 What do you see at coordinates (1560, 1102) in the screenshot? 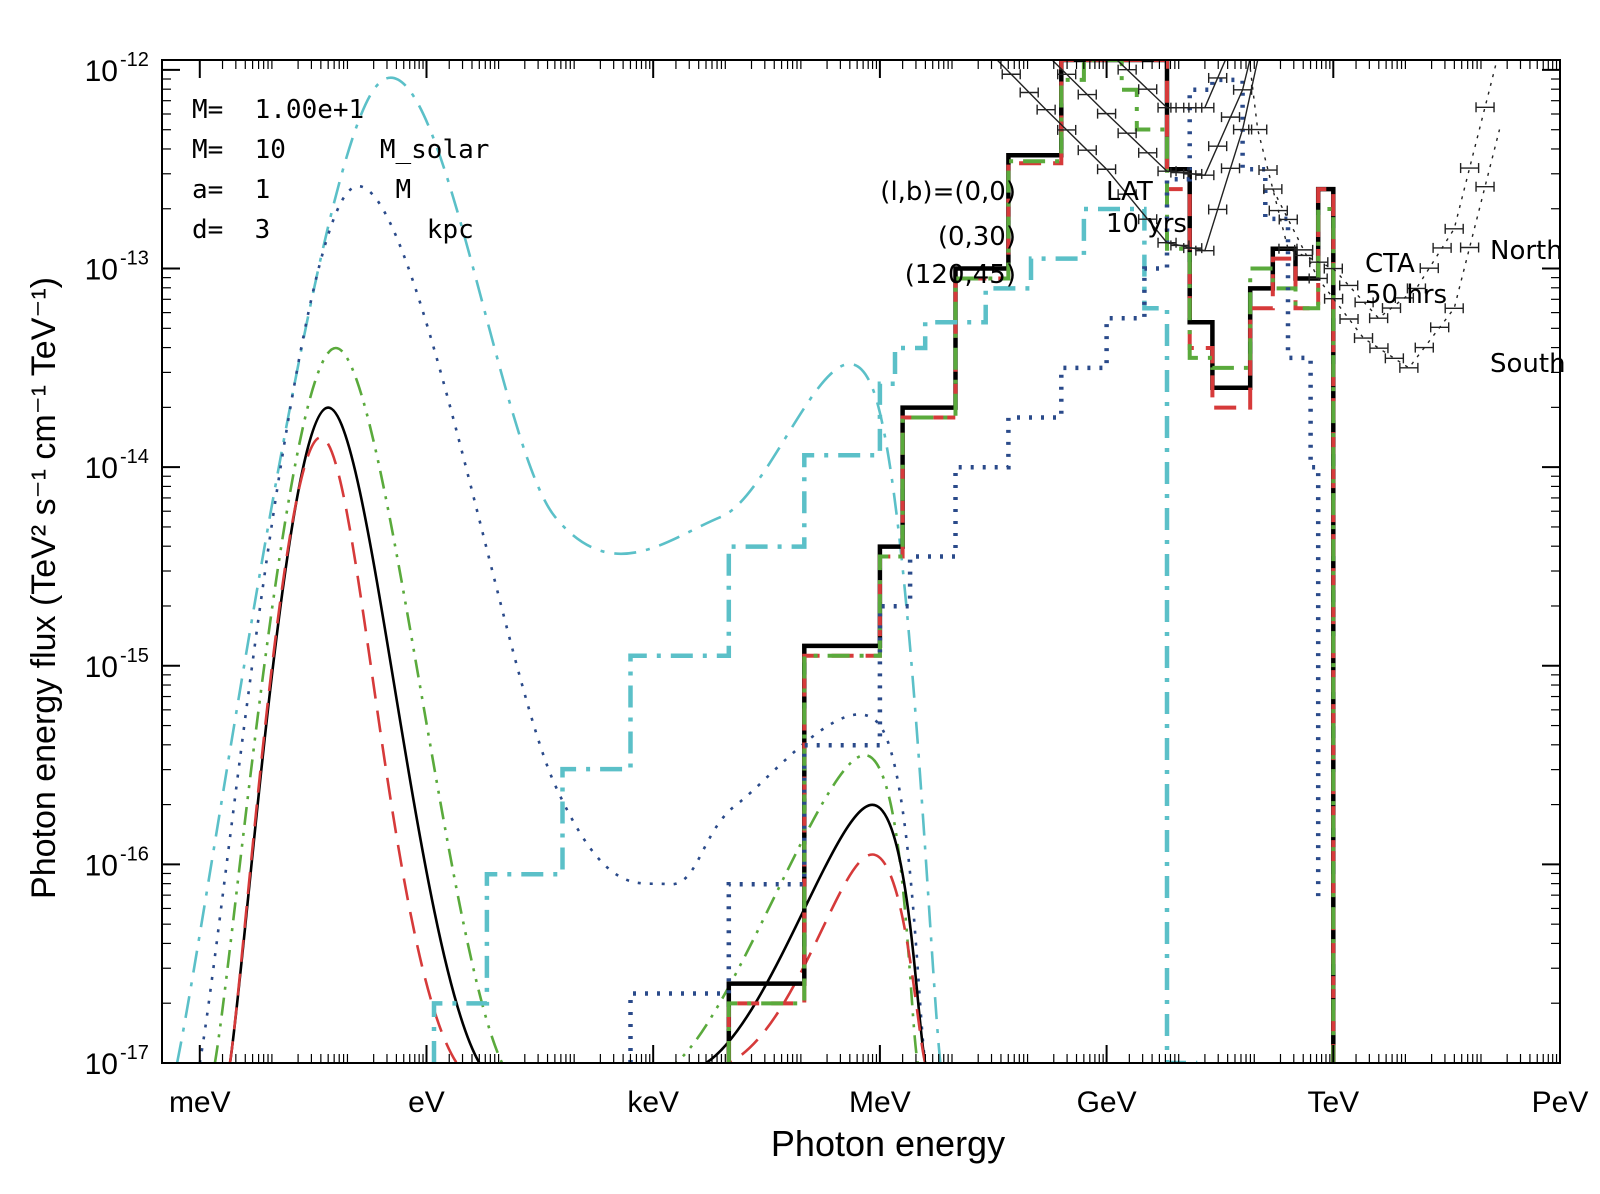
I see `x-tick-label-pev: PeV` at bounding box center [1560, 1102].